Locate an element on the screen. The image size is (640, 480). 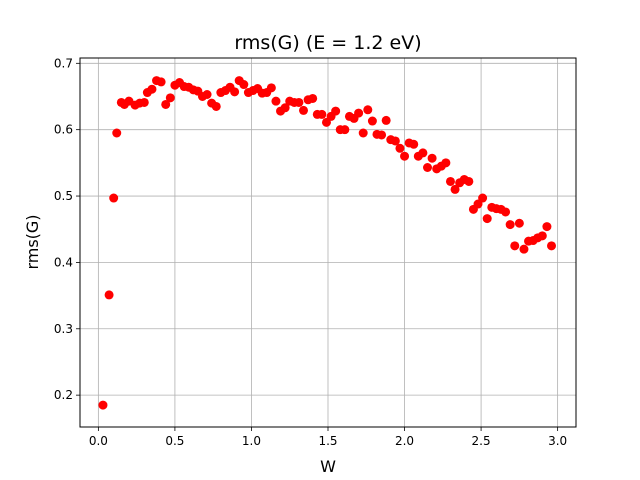
x-tick-label: 1.5 is located at coordinates (327, 441).